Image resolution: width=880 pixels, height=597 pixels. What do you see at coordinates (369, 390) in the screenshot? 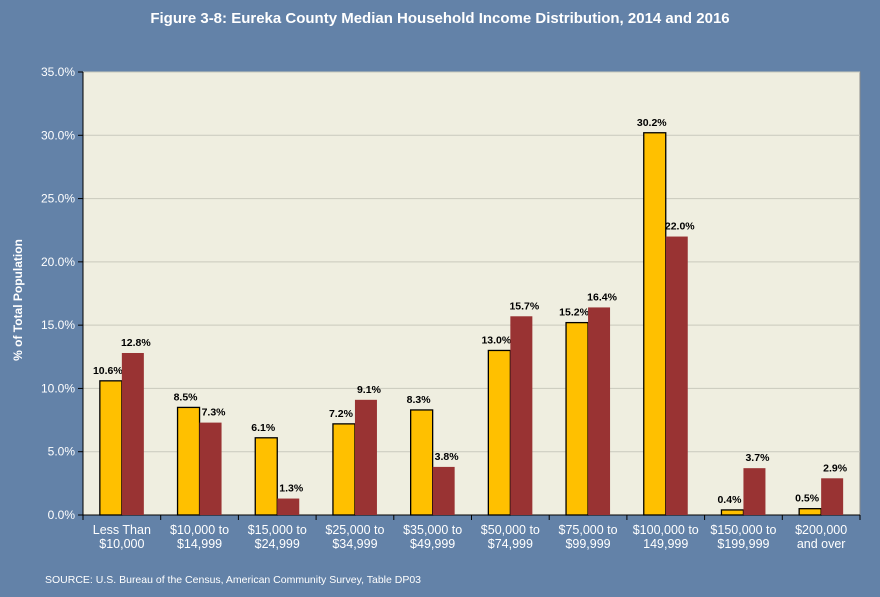
I see `data-label-series2-3: 9.1%` at bounding box center [369, 390].